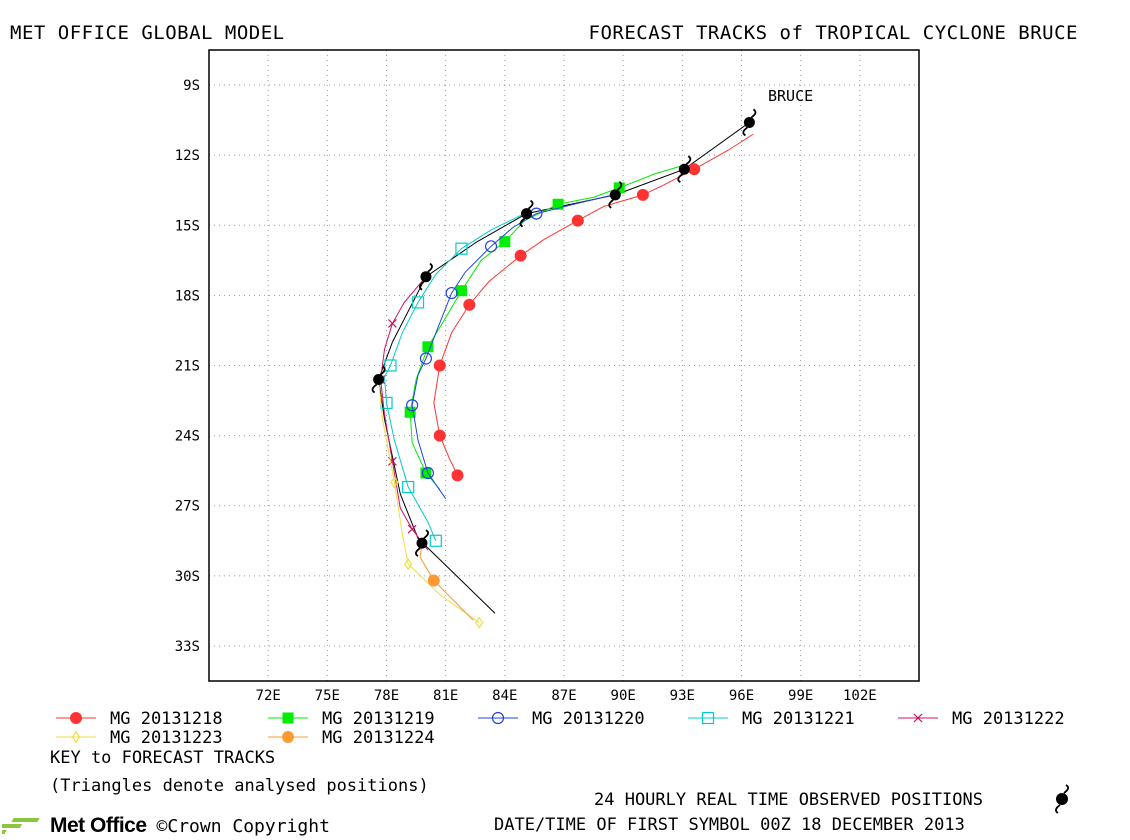 The image size is (1130, 840). I want to click on observed-positions-label: 24 HOURLY REAL TIME OBSERVED POSITIONS, so click(788, 800).